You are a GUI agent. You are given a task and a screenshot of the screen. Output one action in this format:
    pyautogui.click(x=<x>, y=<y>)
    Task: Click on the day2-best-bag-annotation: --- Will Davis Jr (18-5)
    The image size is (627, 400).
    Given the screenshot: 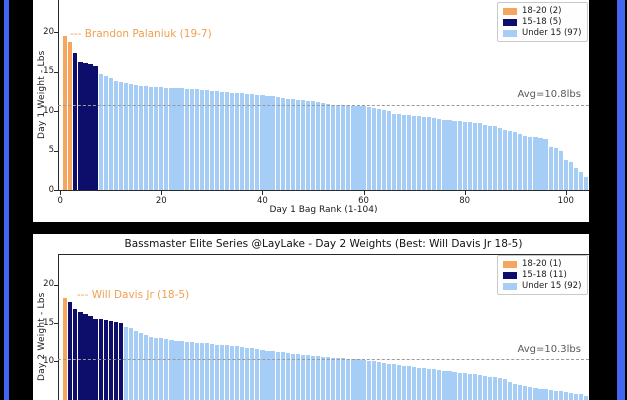 What is the action you would take?
    pyautogui.click(x=133, y=295)
    